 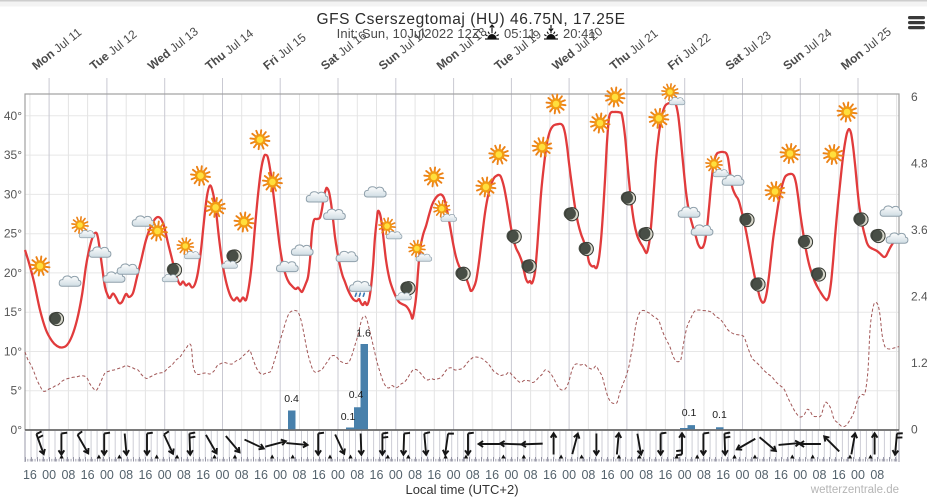 What do you see at coordinates (471, 19) in the screenshot?
I see `svg-text:GFS Cserszegtomaj (HU) 46.75N,: GFS Cserszegtomaj (HU) 46.75N, 17.25E` at bounding box center [471, 19].